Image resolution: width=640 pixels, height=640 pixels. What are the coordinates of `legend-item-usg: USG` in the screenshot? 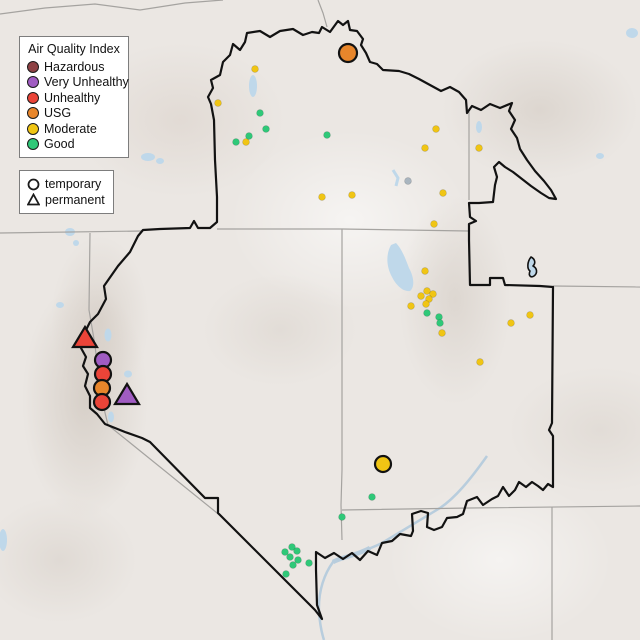 It's located at (74, 113).